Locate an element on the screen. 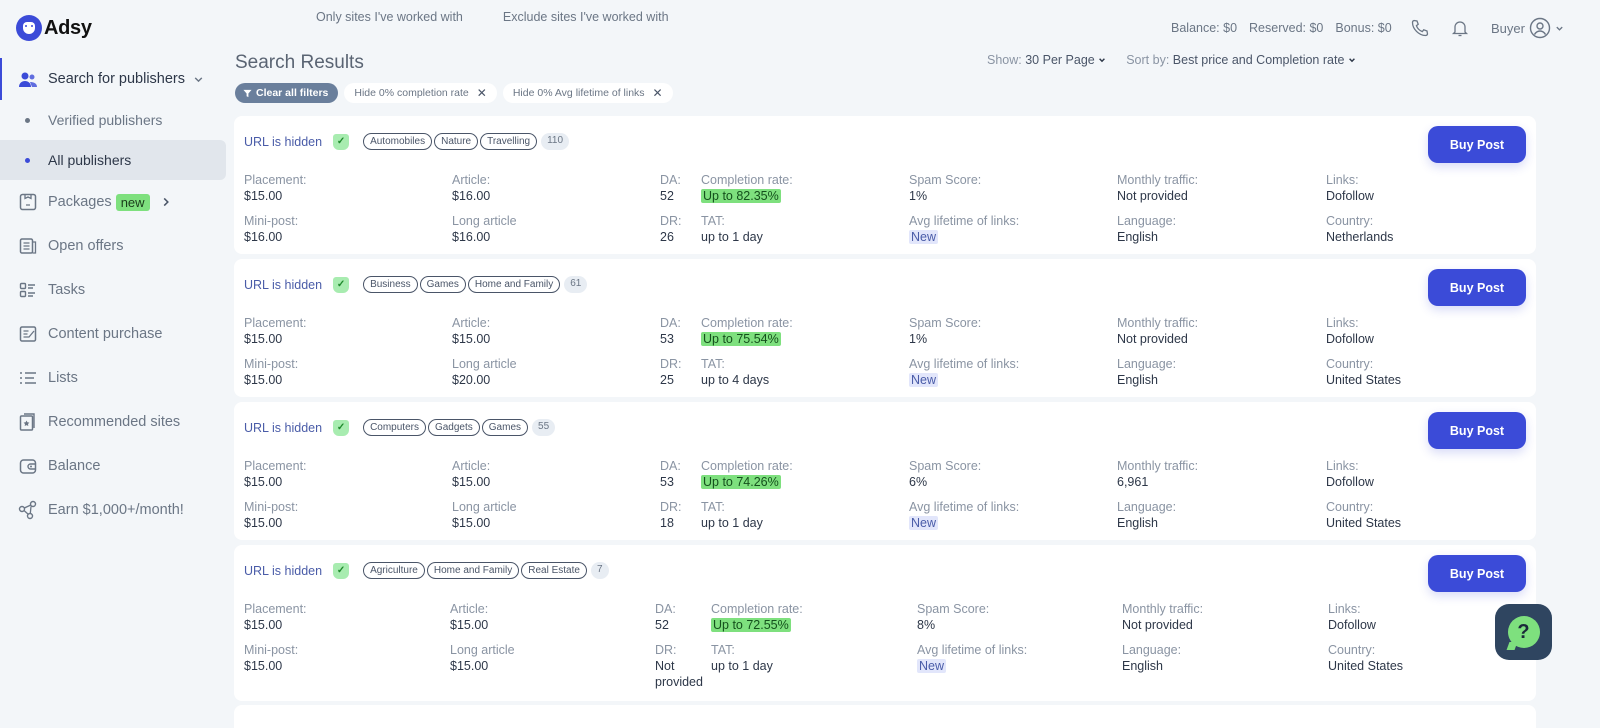  dr-value: 18 is located at coordinates (667, 523).